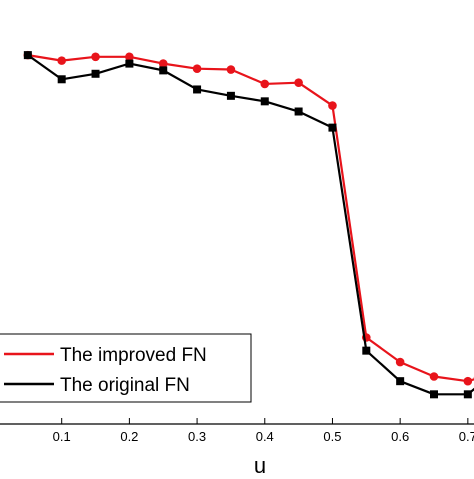 The width and height of the screenshot is (474, 479). I want to click on x-tick-label: 0.5, so click(332, 436).